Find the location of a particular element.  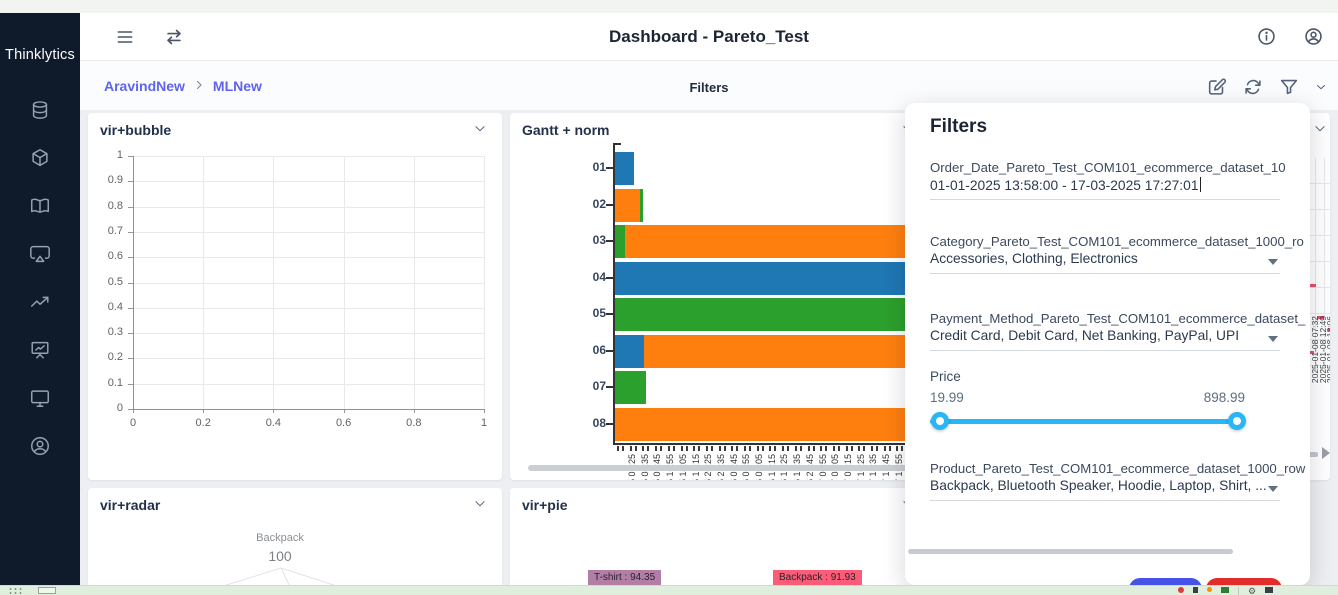

breadcrumb: AravindNew MLNew is located at coordinates (183, 86).